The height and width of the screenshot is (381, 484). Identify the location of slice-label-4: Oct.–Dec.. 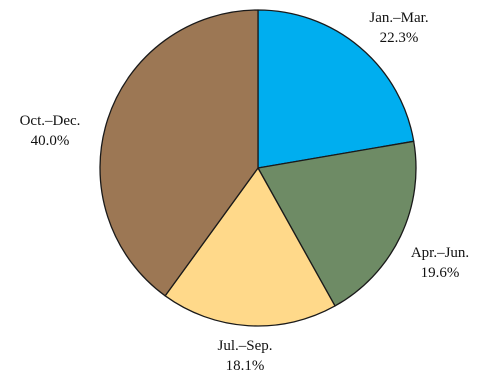
(50, 121).